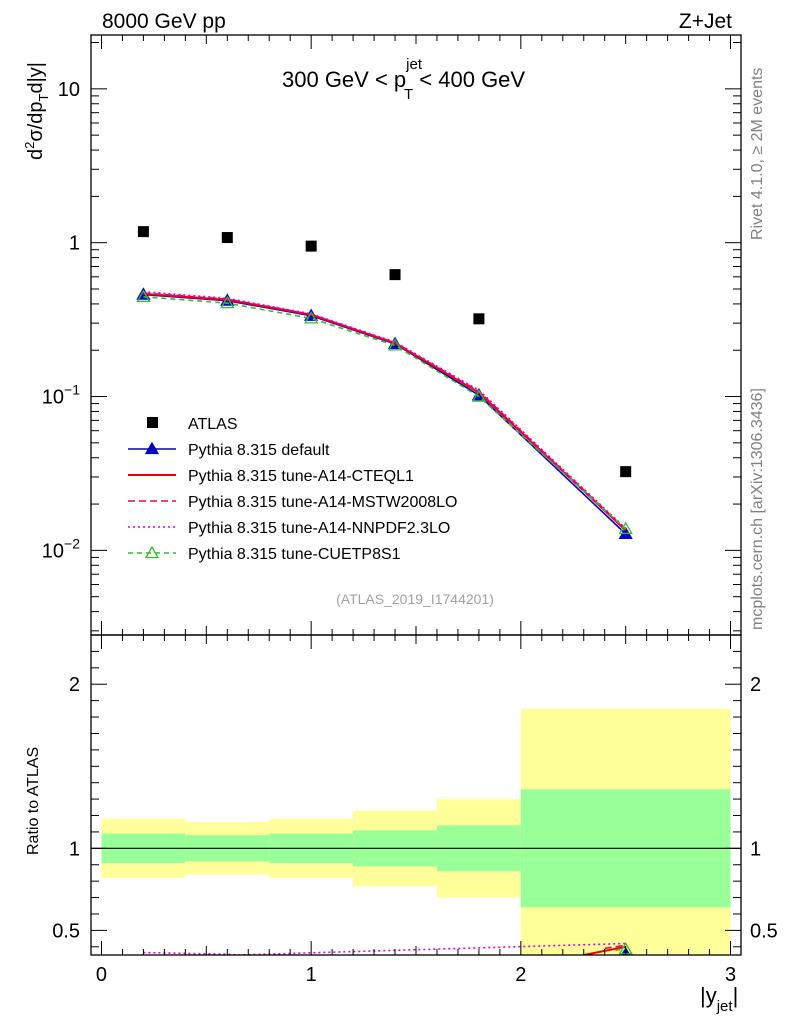 The width and height of the screenshot is (786, 1024). Describe the element at coordinates (520, 975) in the screenshot. I see `x-tick-label-2: 2` at that location.